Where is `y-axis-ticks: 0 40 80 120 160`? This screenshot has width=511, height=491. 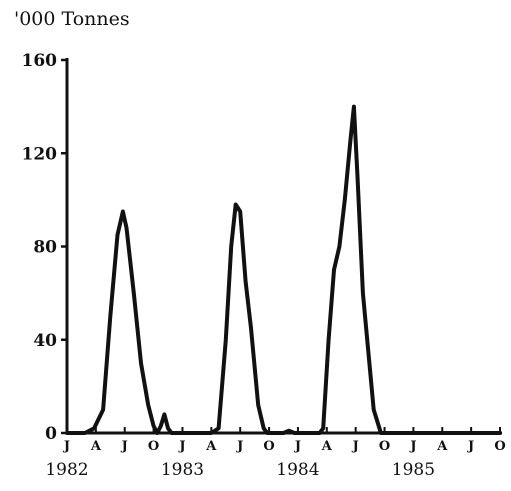 y-axis-ticks: 0 40 80 120 160 is located at coordinates (44, 247).